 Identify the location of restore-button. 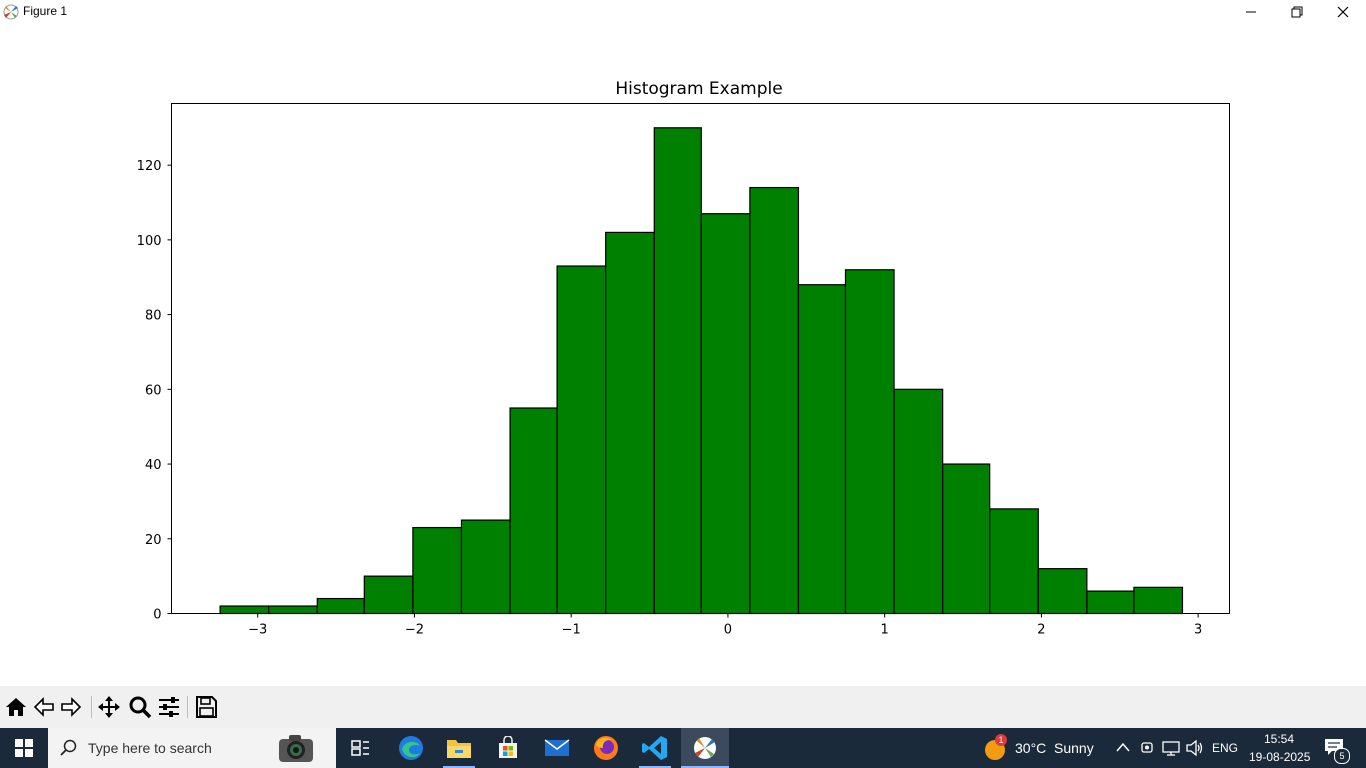
(1297, 12).